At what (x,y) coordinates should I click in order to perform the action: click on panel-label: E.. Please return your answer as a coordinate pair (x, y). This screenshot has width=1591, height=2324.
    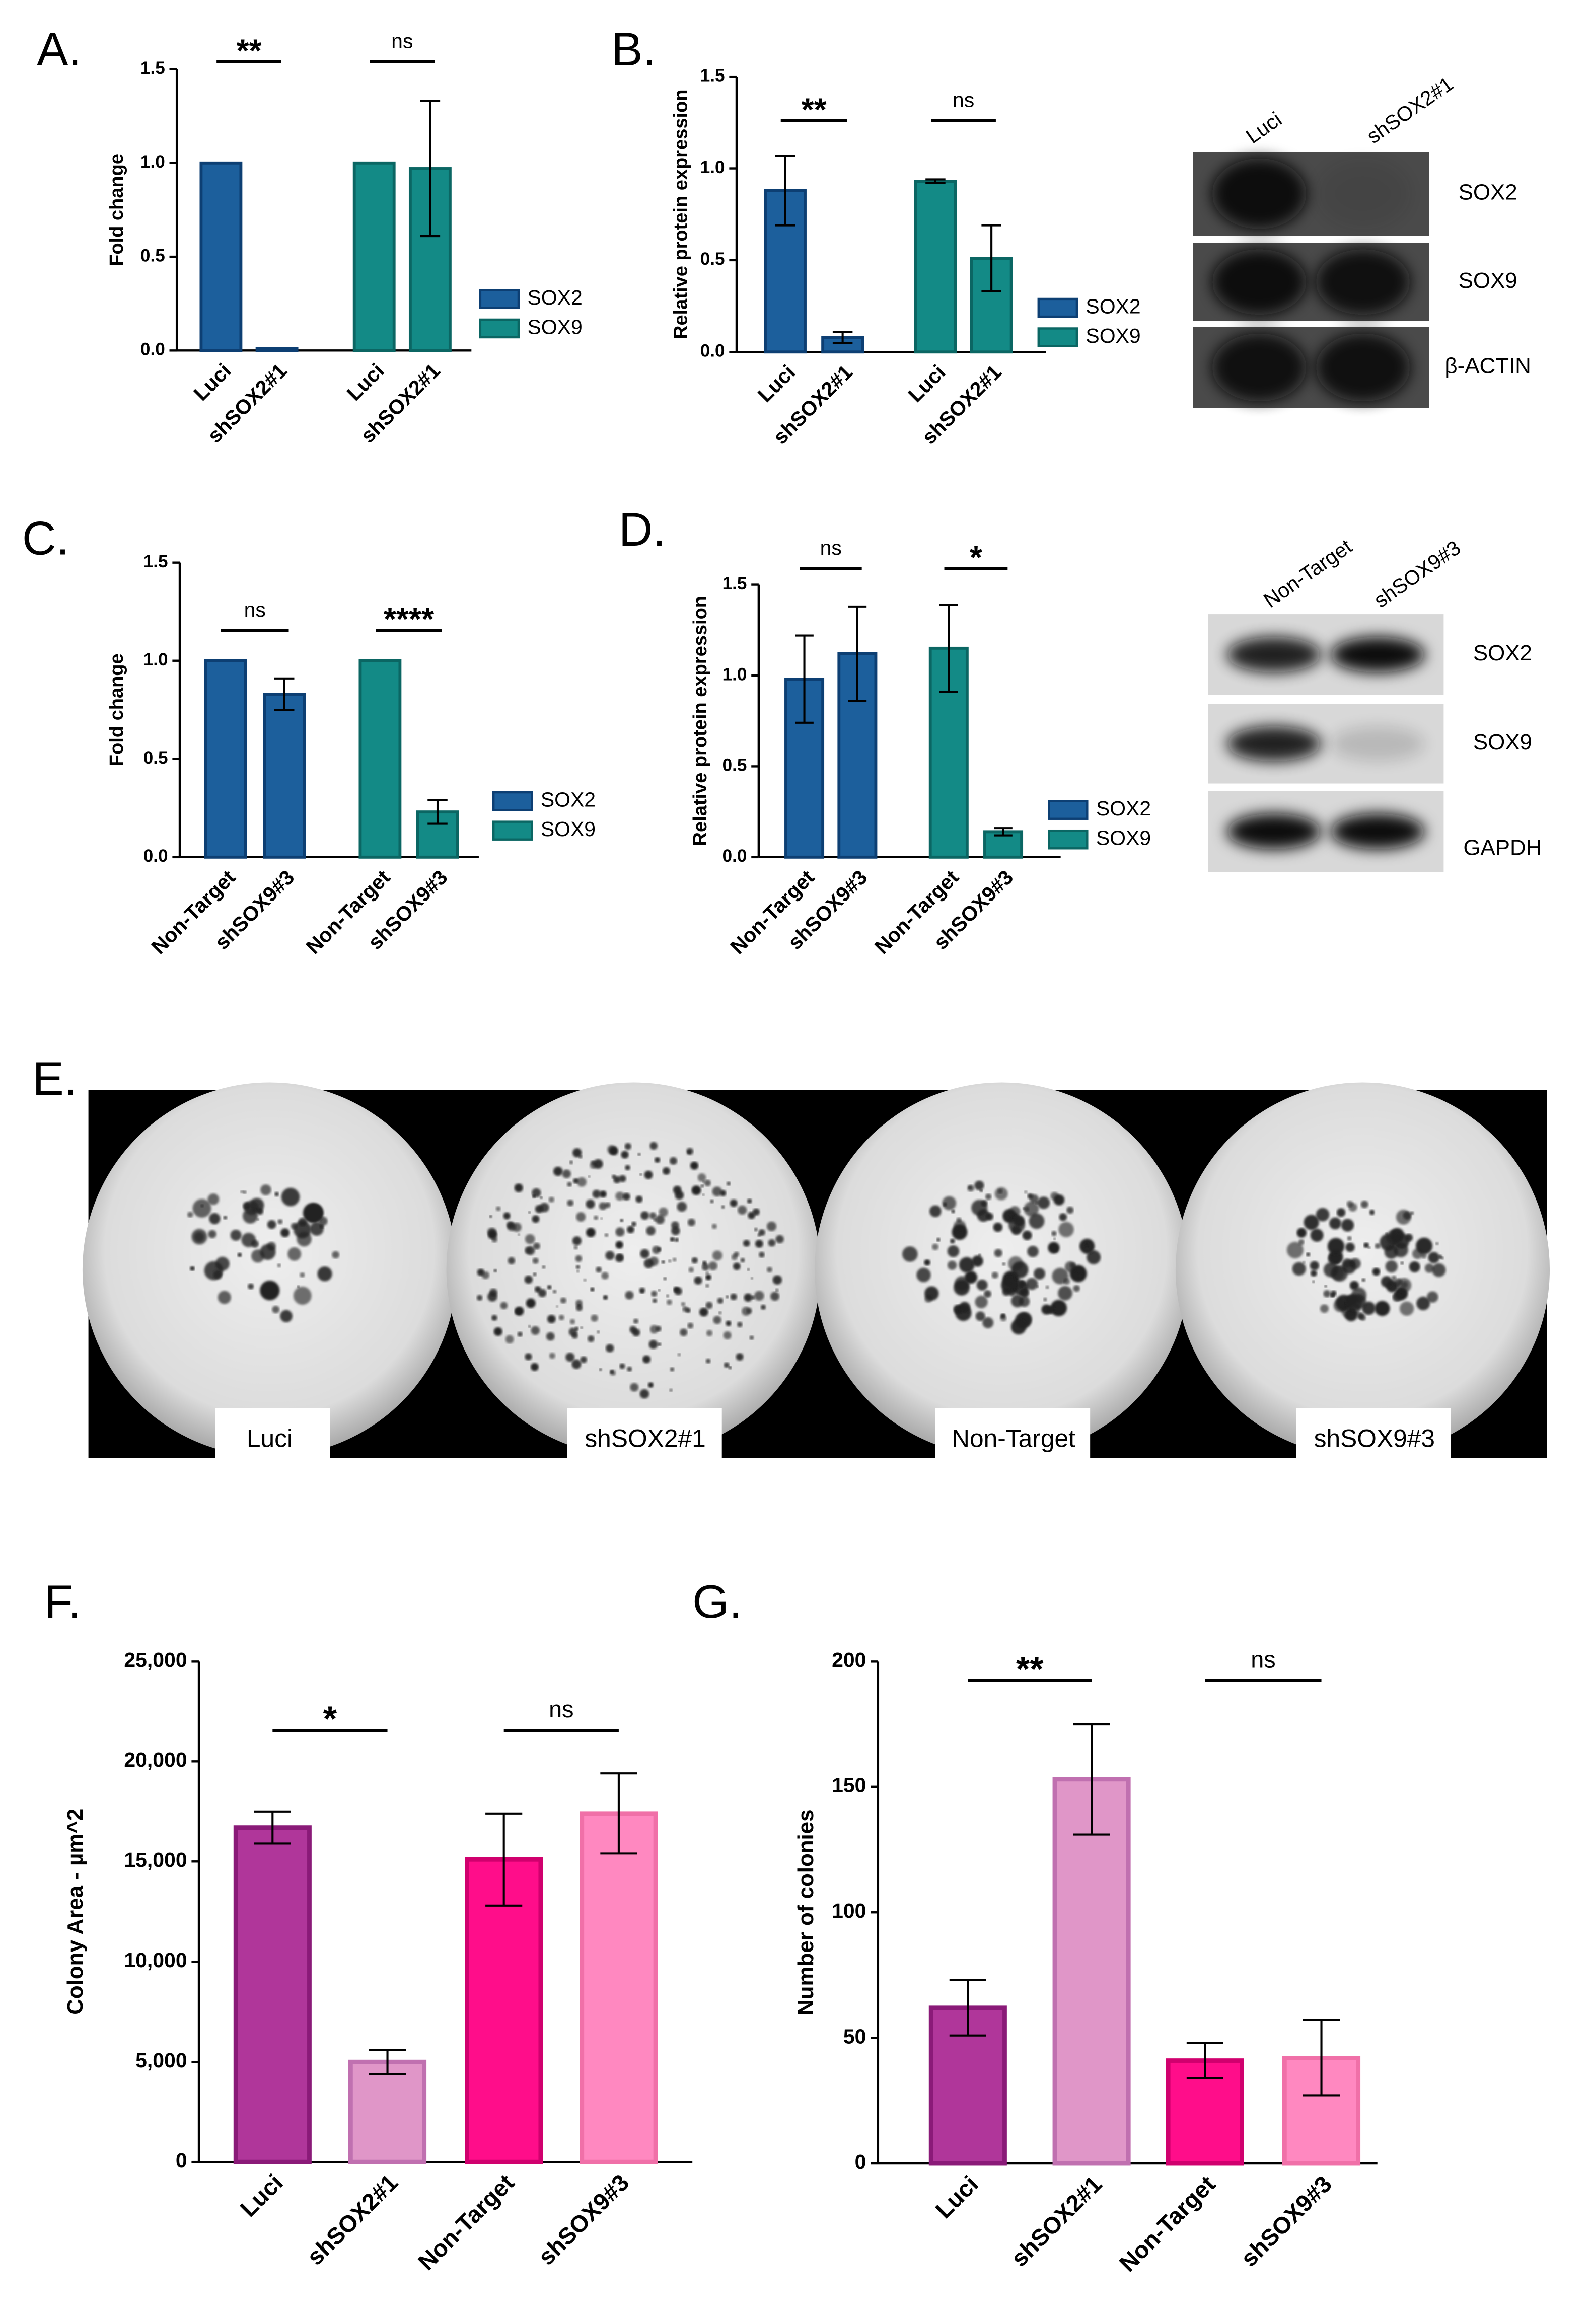
    Looking at the image, I should click on (54, 1078).